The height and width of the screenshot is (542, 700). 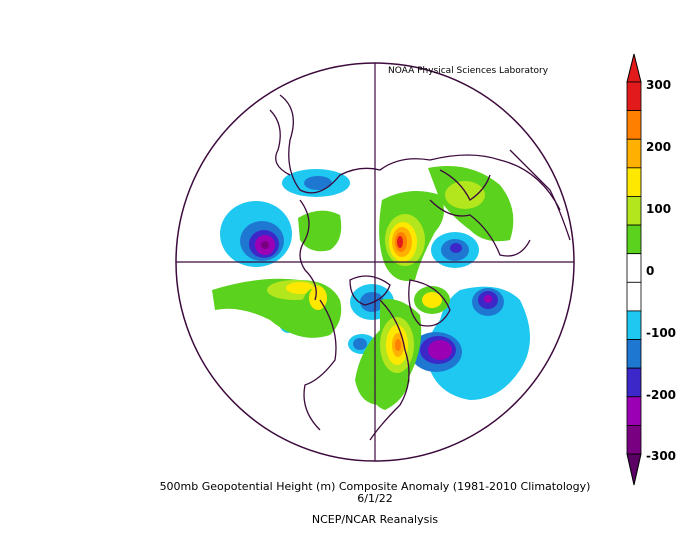 I want to click on coast-east-na, so click(x=389, y=370).